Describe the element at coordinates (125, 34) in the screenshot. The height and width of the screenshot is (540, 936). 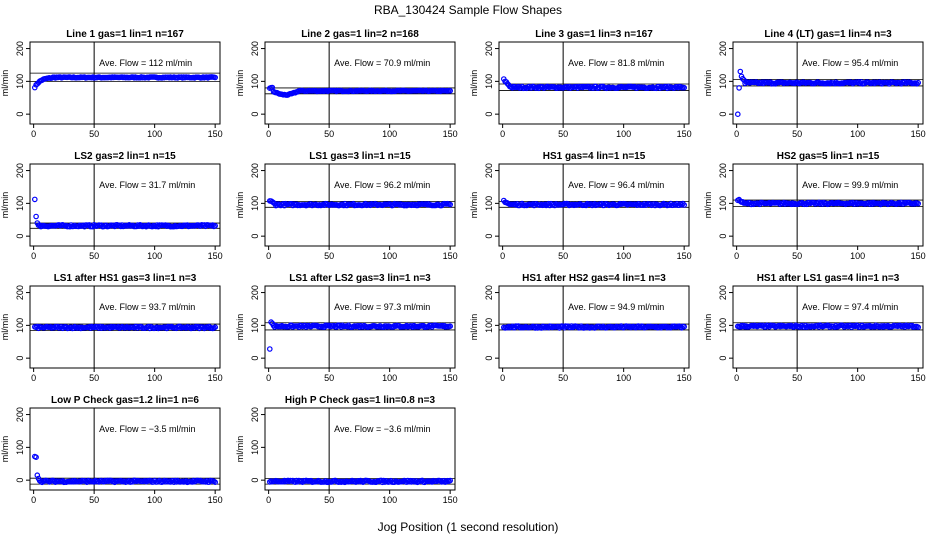
I see `panel-title: Line 1 gas=1 lin=1 n=167` at that location.